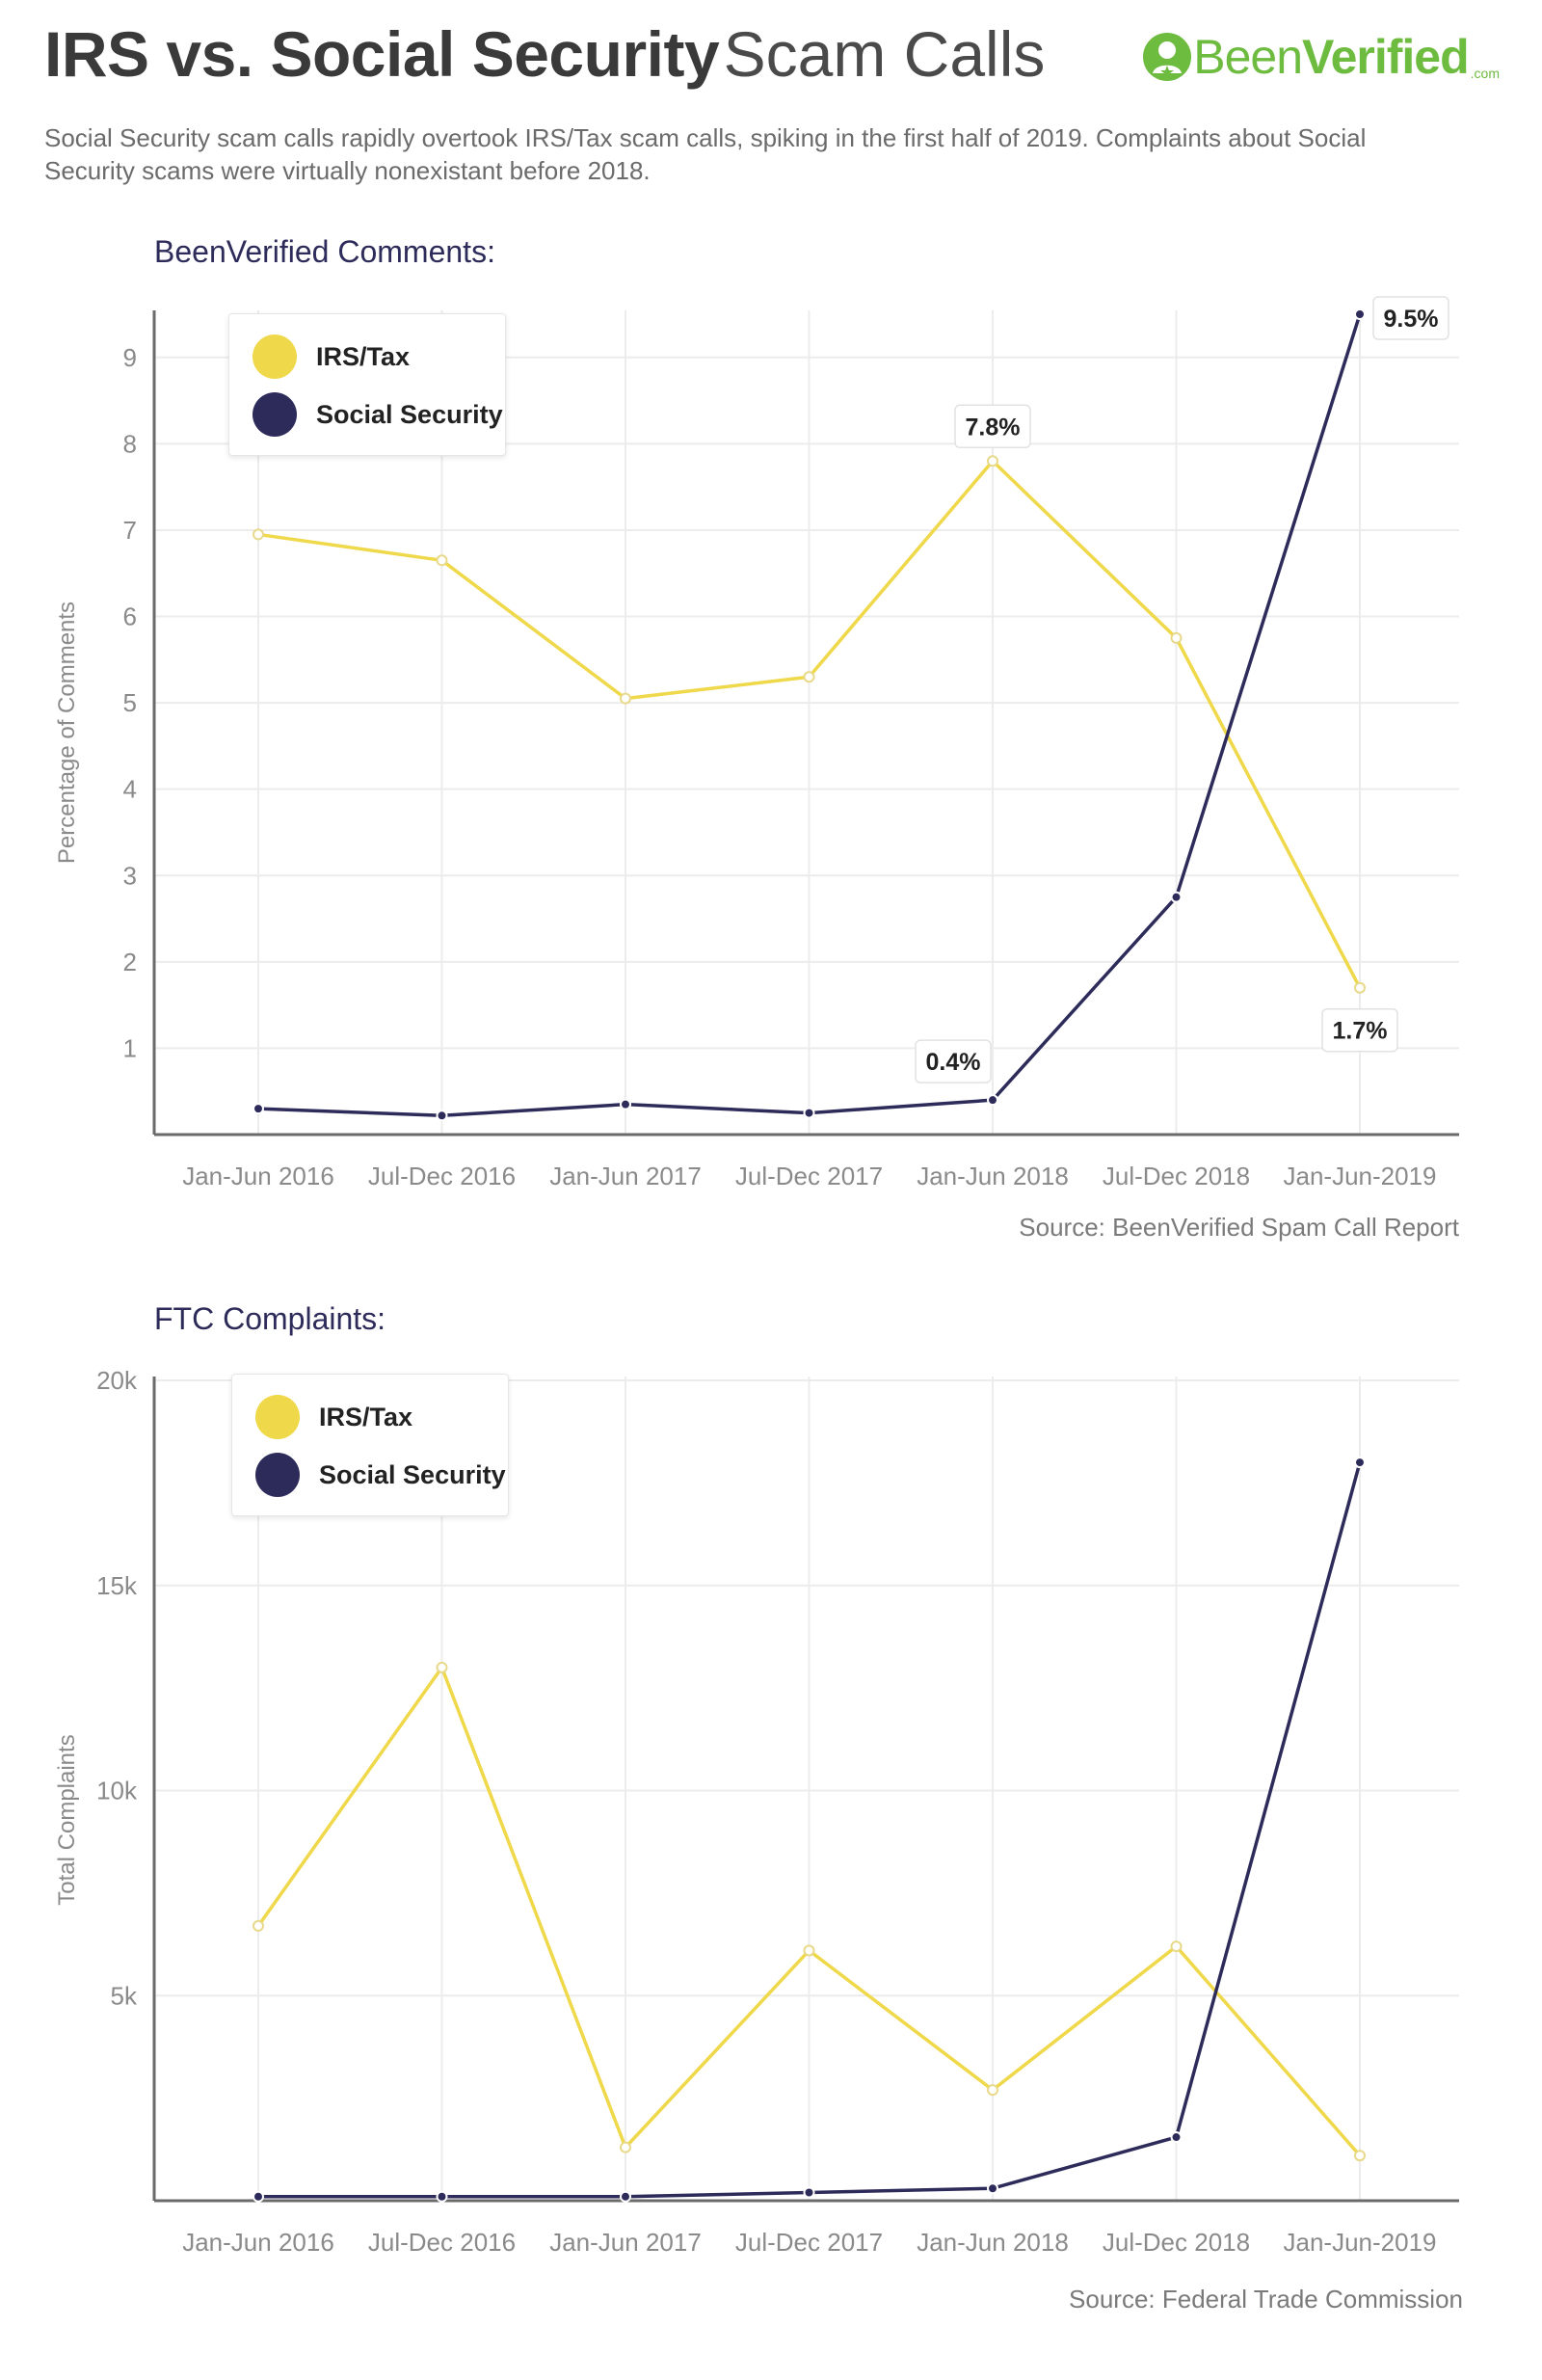  I want to click on y-tick-label: 15k, so click(117, 1585).